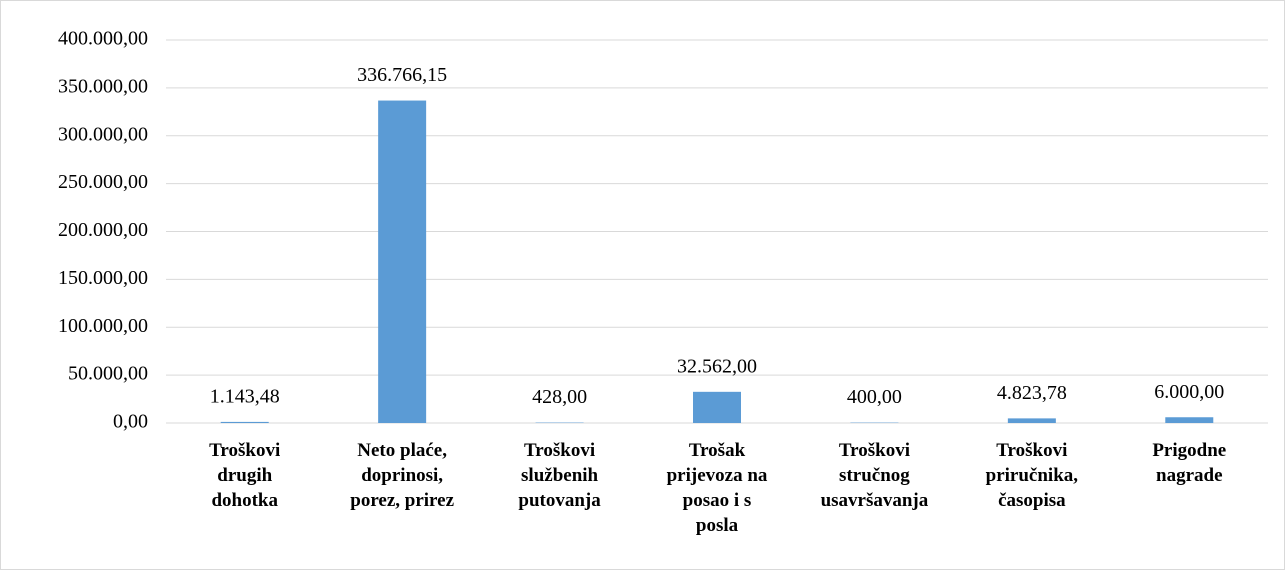  I want to click on label-line: Neto plaće,, so click(402, 450).